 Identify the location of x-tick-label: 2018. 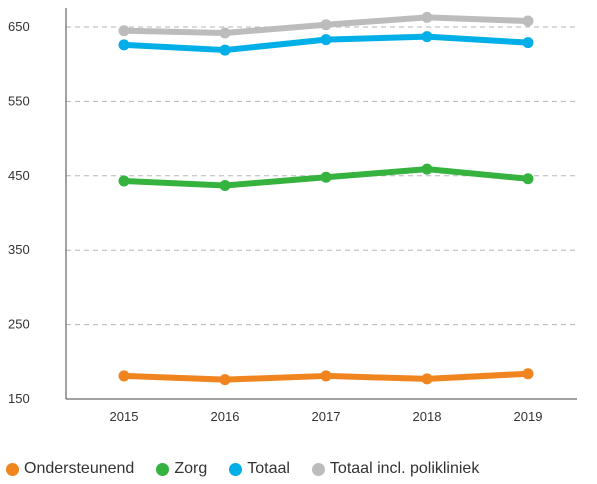
(427, 416).